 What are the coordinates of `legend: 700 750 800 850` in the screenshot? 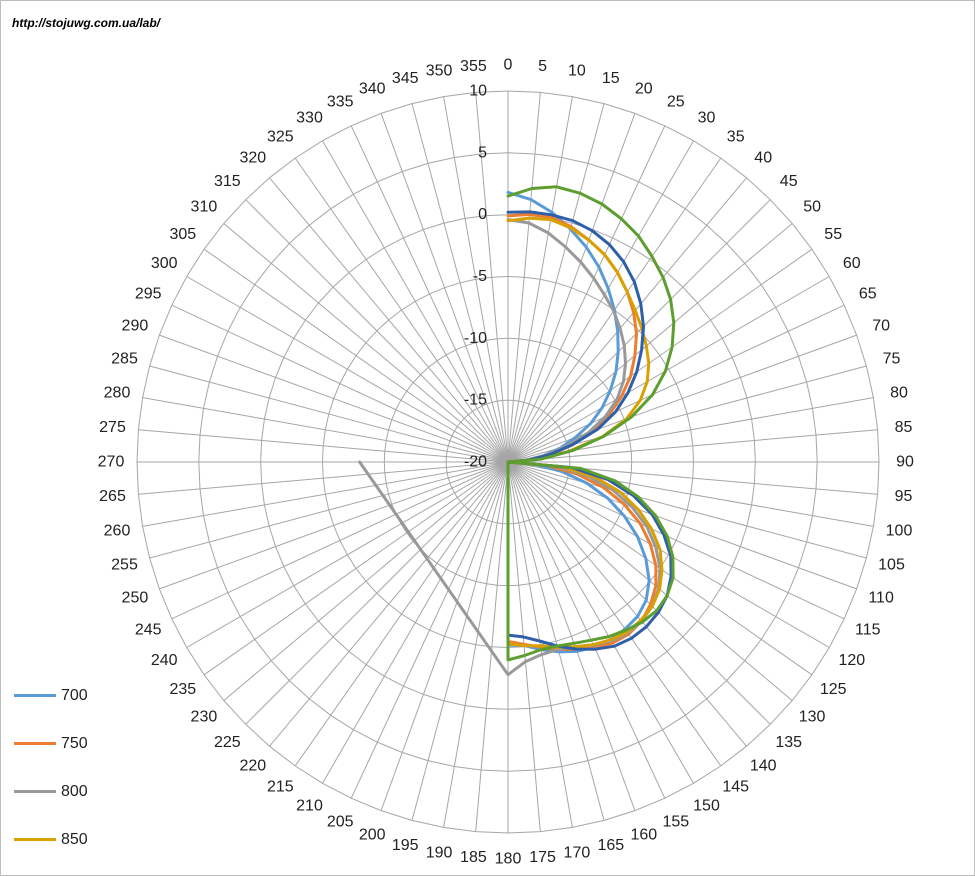 It's located at (54, 780).